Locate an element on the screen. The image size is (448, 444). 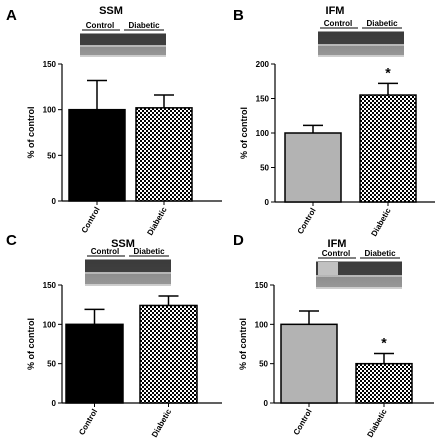
blot-lane-faint is located at coordinates (328, 268).